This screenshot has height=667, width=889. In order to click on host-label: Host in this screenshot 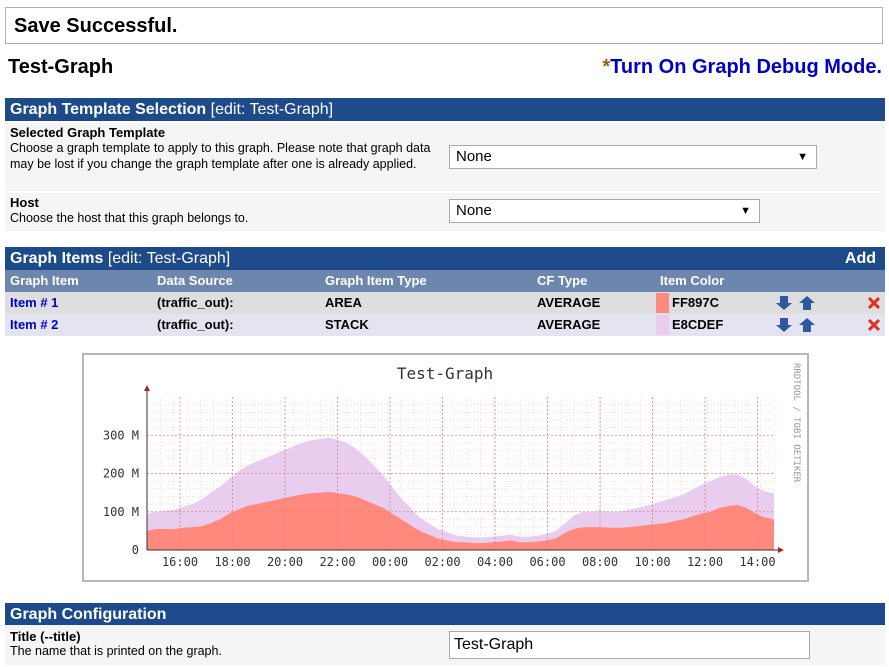, I will do `click(24, 202)`.